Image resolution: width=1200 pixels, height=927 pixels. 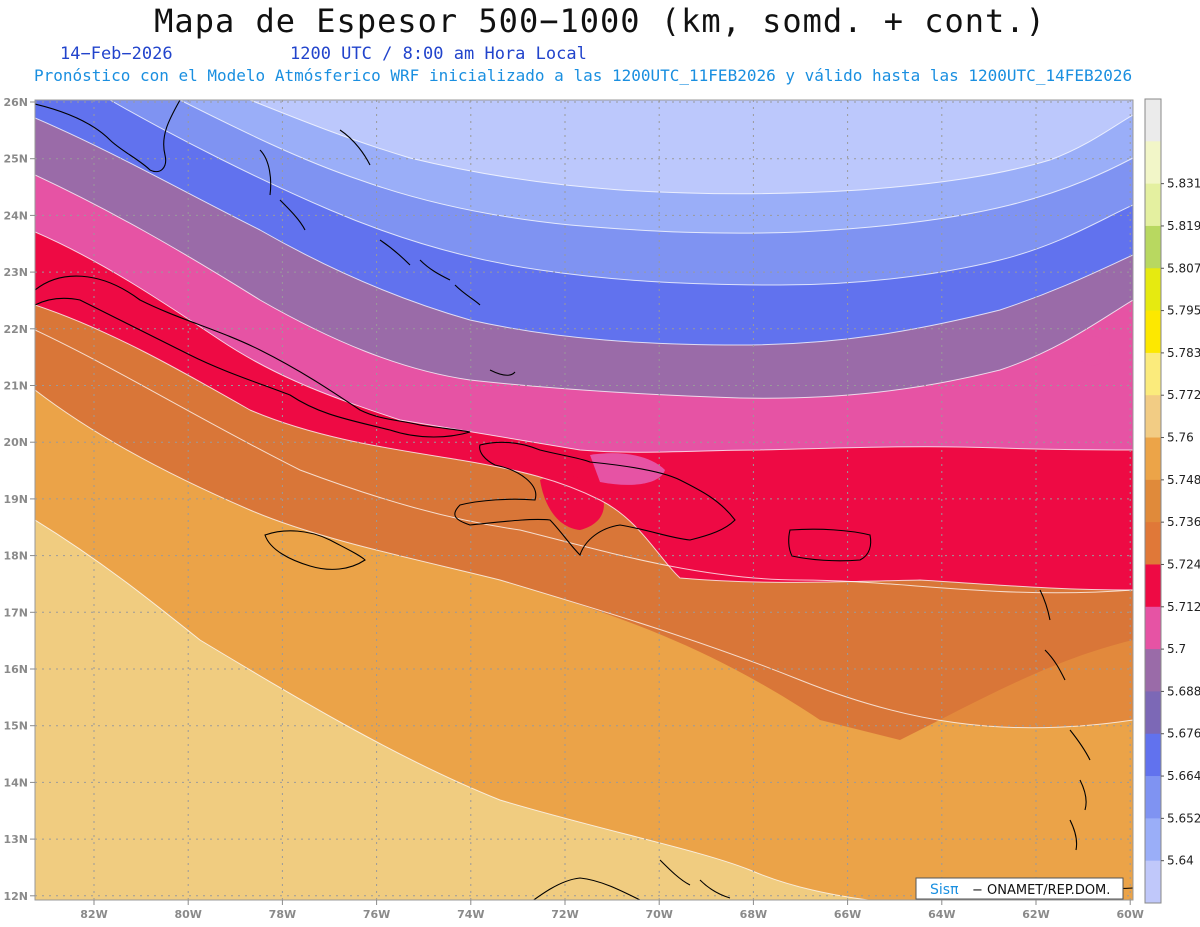 I want to click on colorbar-label: 5.676, so click(x=1183, y=734).